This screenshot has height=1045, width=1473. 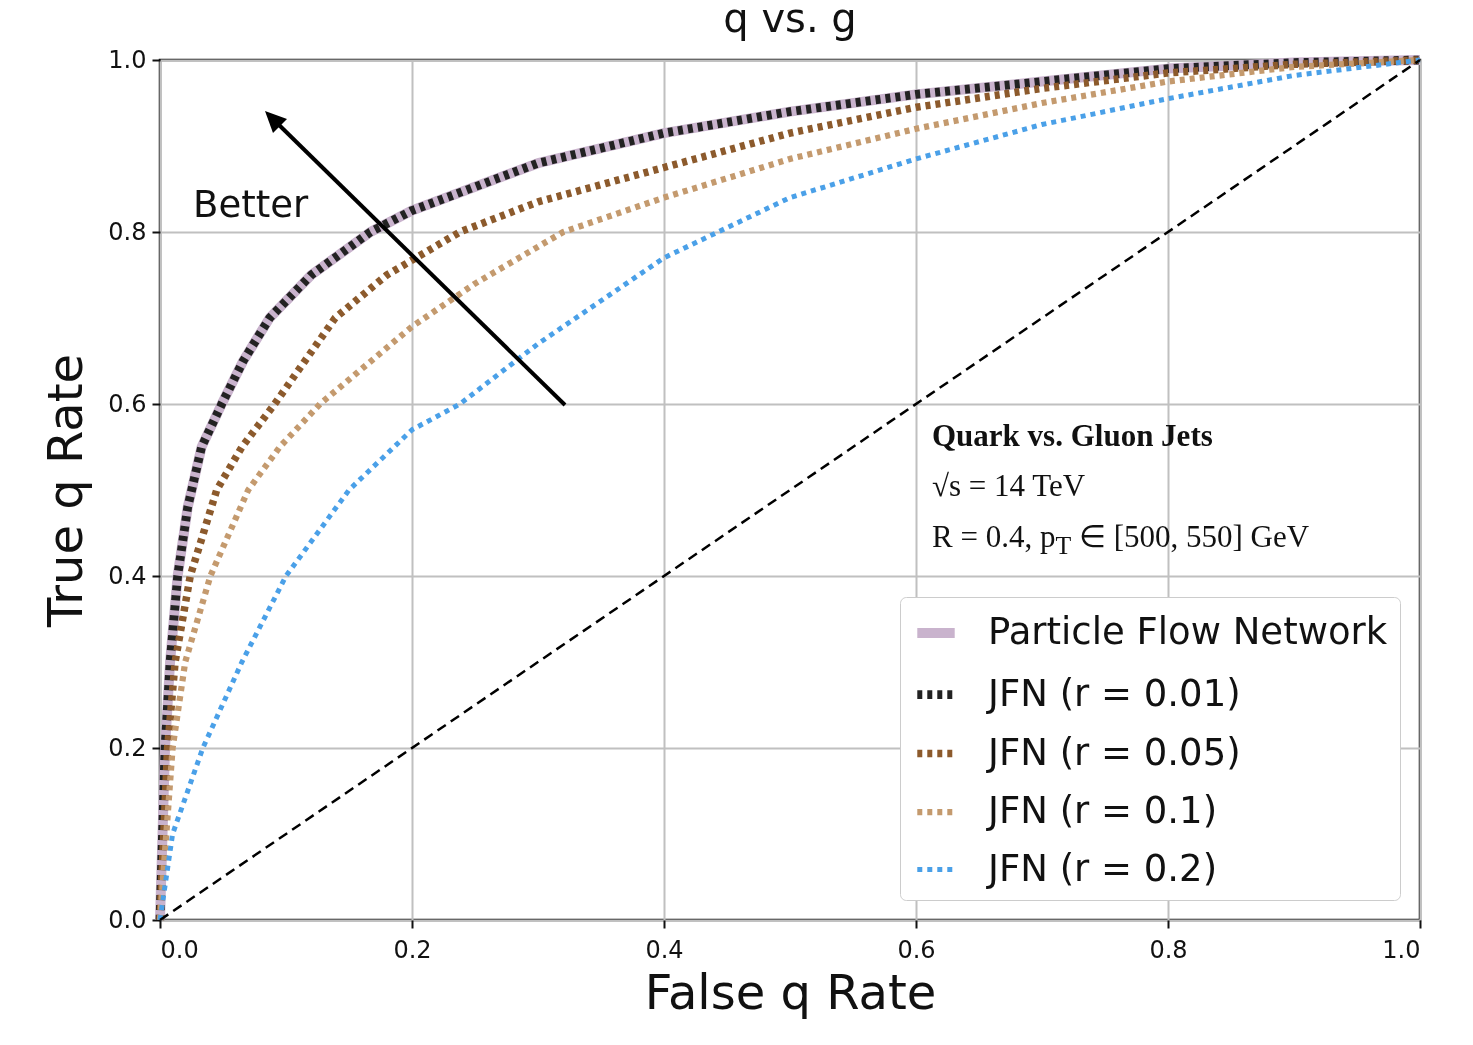 What do you see at coordinates (1113, 693) in the screenshot?
I see `legend-label: JFN (r = 0.01)` at bounding box center [1113, 693].